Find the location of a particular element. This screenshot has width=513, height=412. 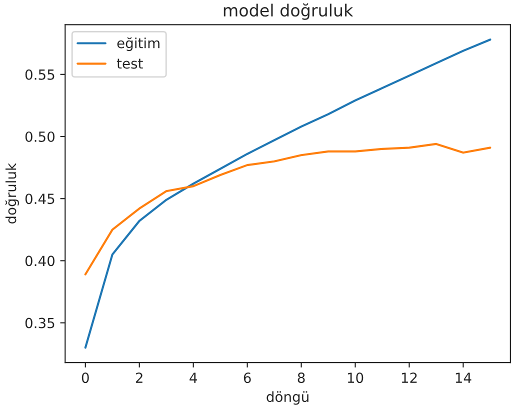

x-tick-label: 14 is located at coordinates (464, 377).